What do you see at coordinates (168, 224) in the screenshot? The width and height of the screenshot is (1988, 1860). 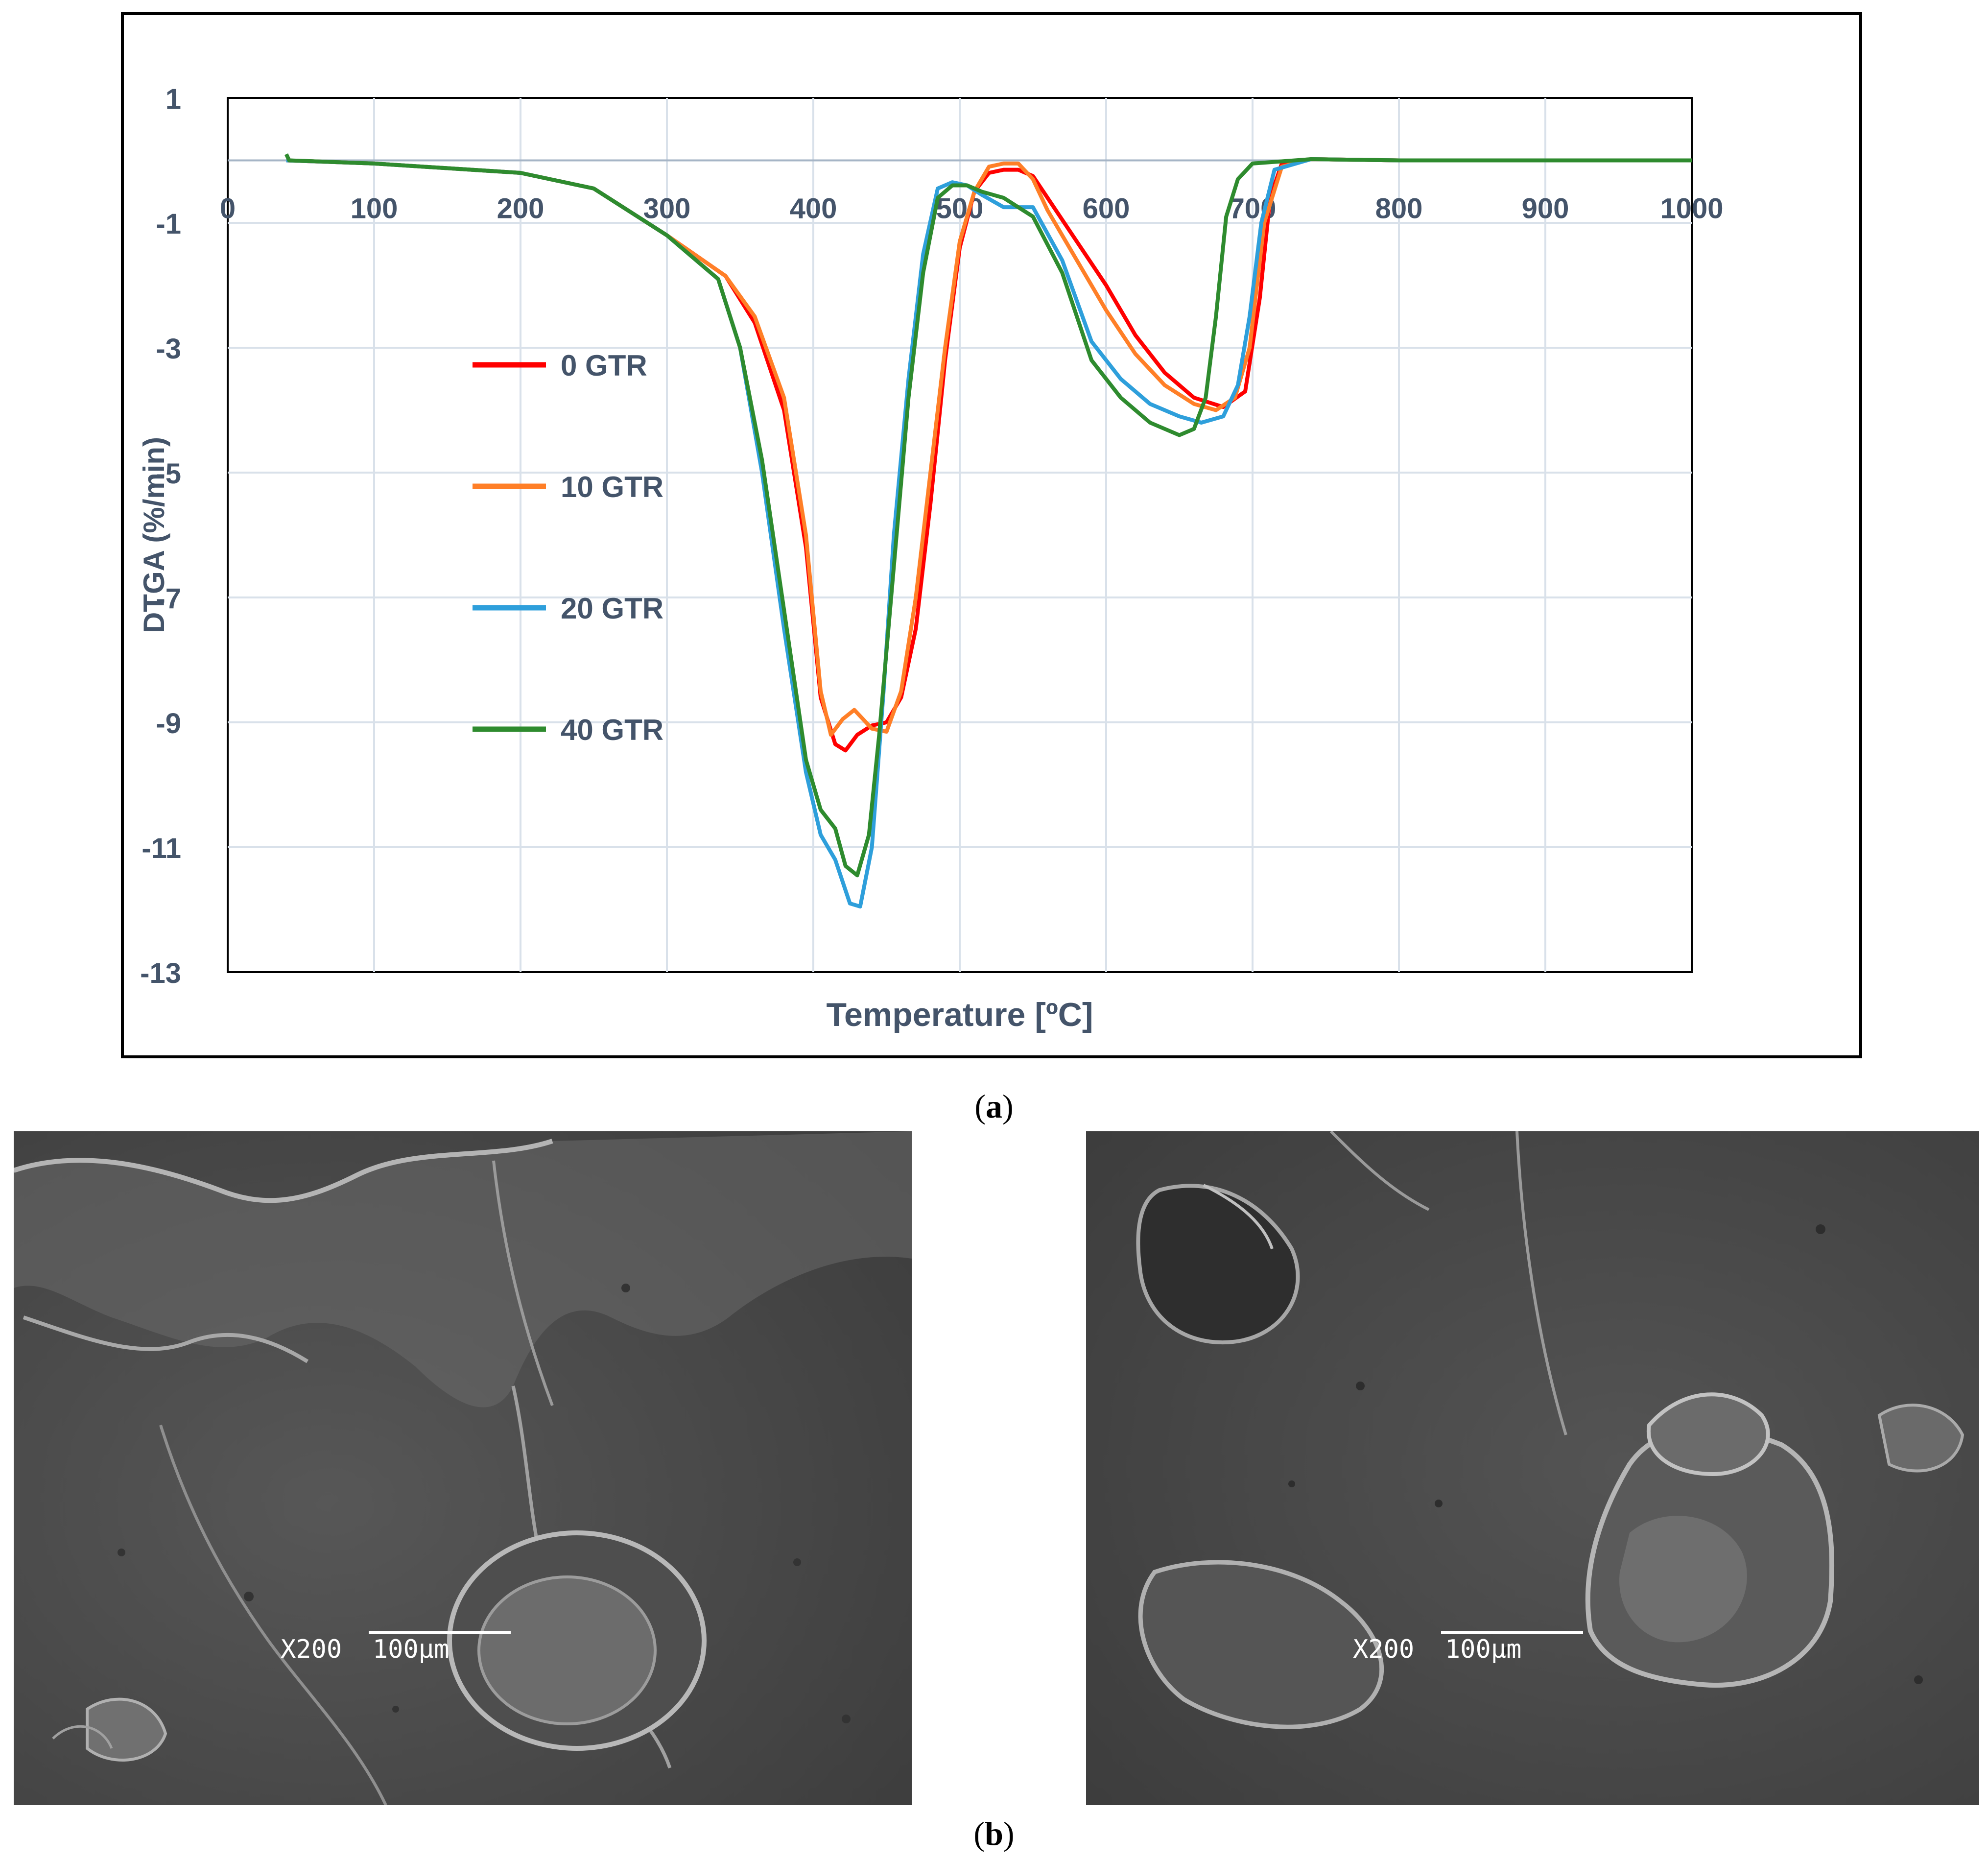 I see `y-tick-label: -1` at bounding box center [168, 224].